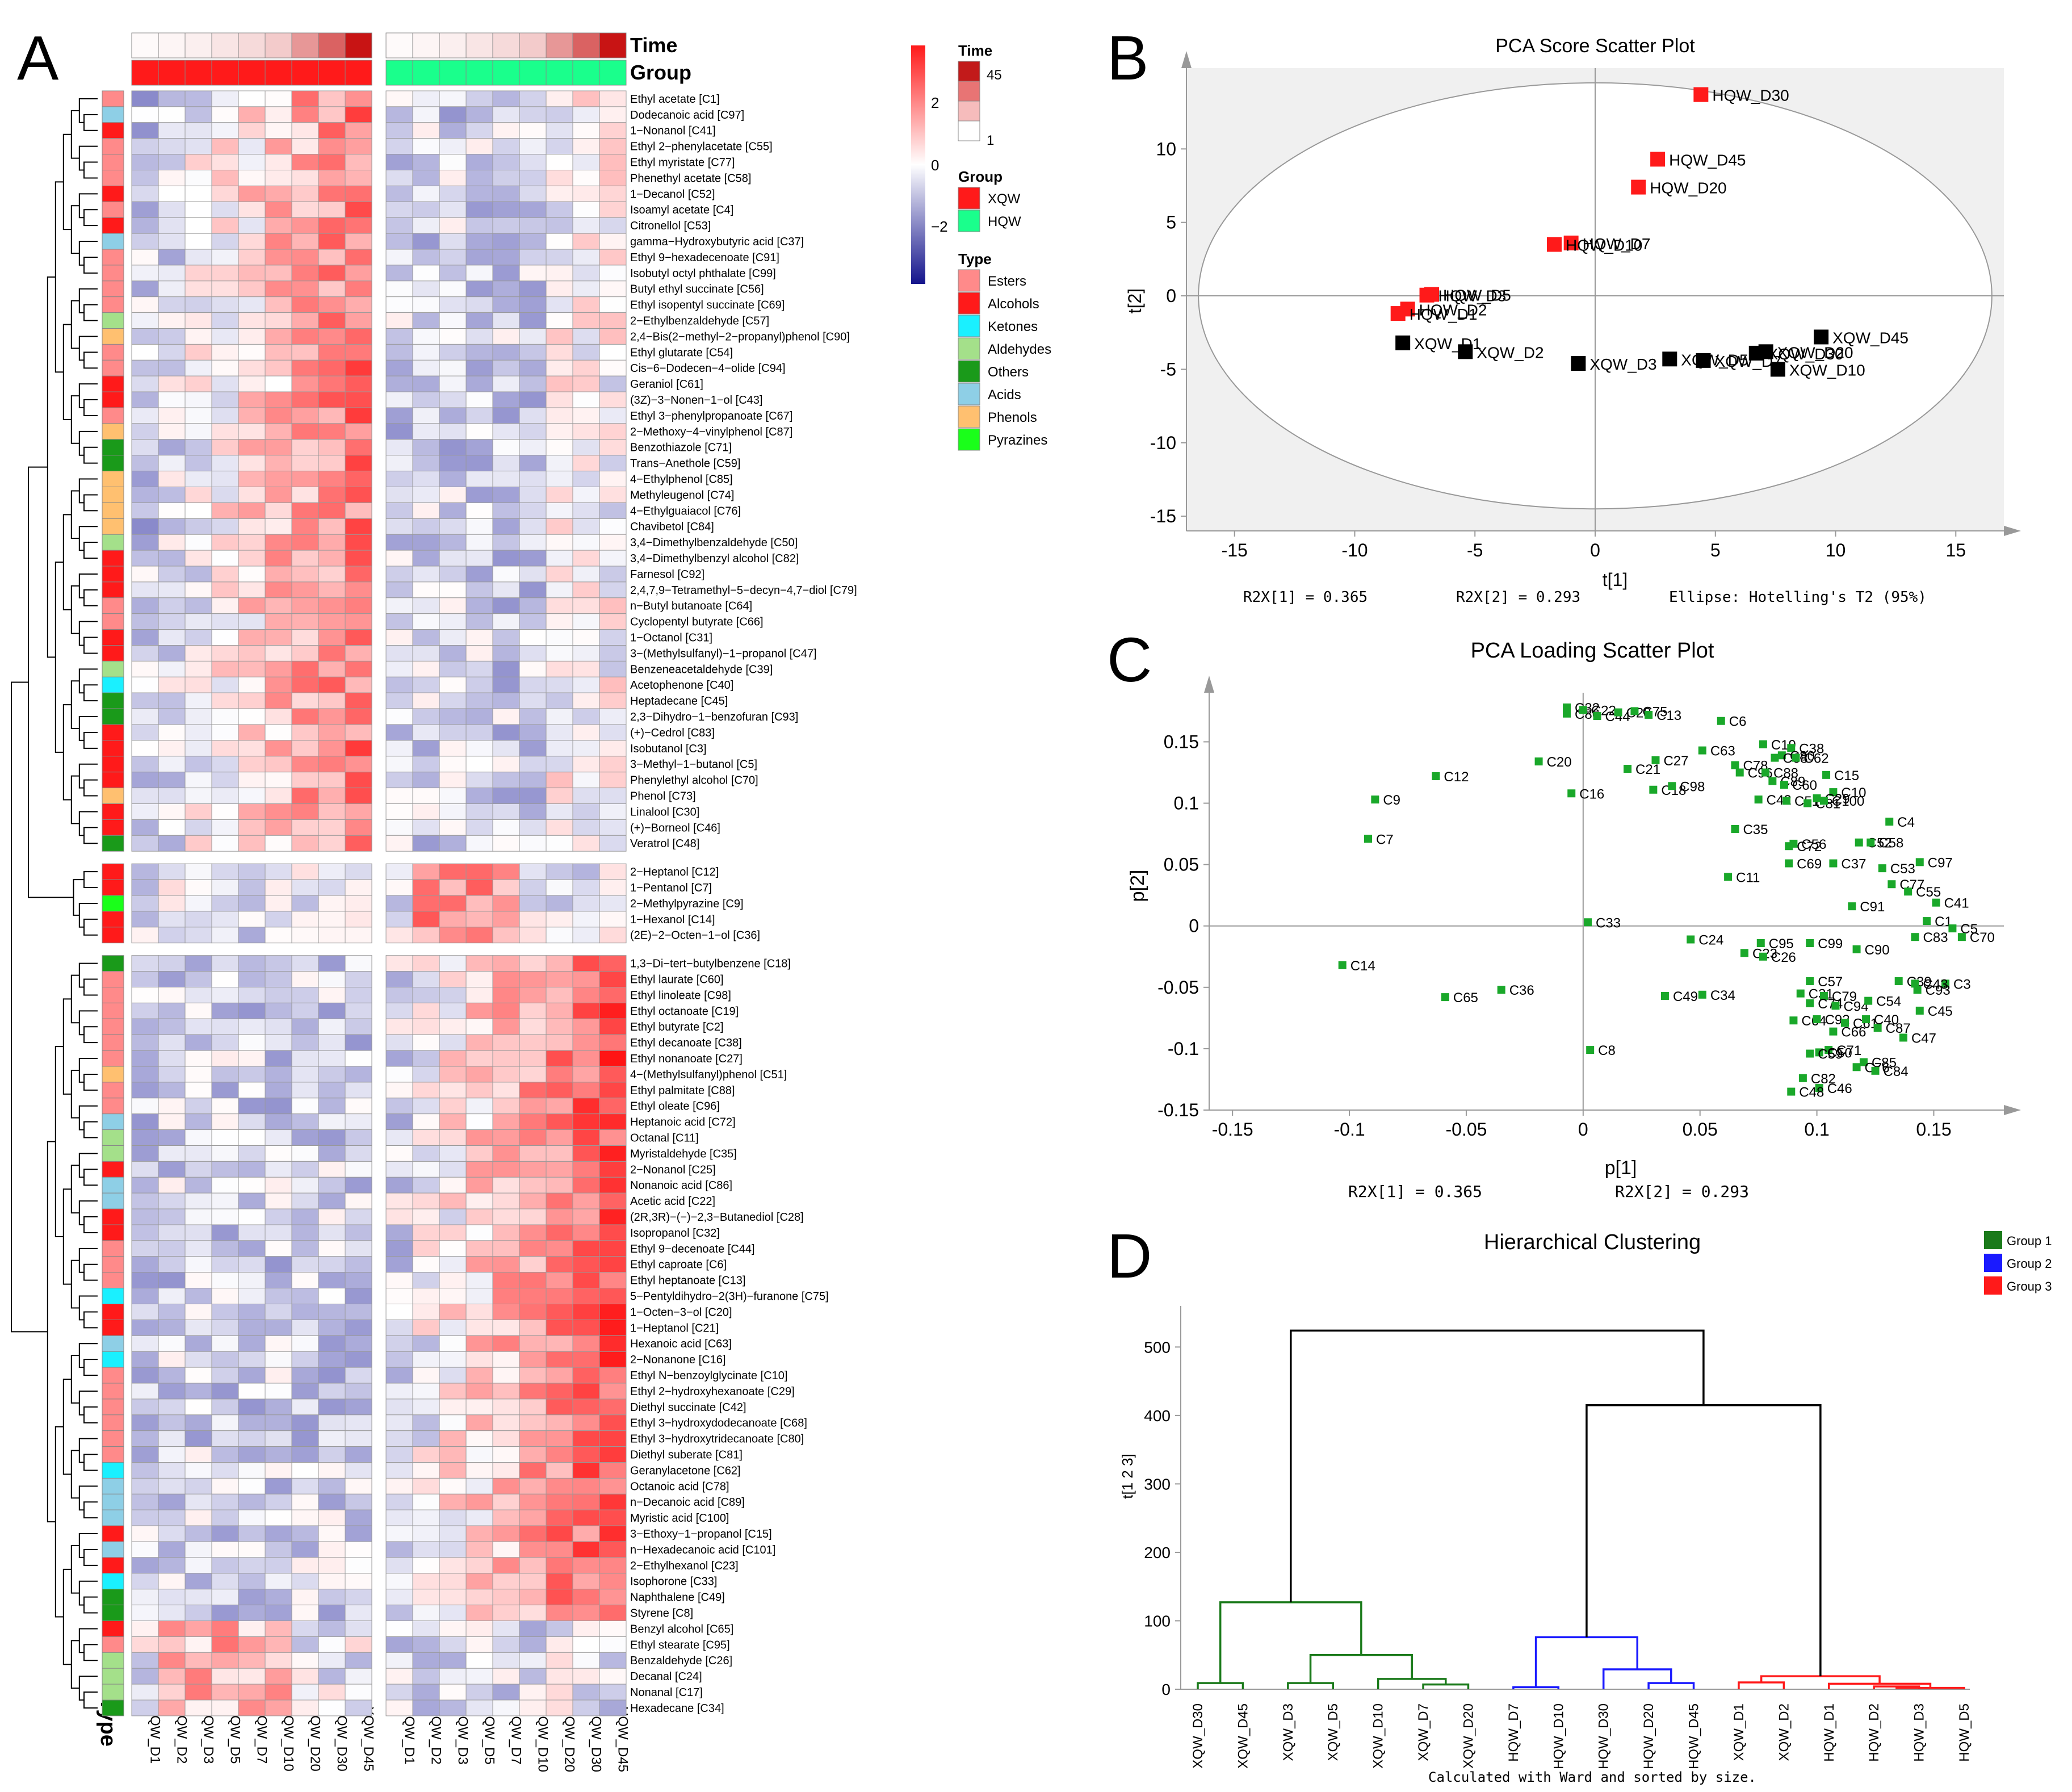 This screenshot has width=2072, height=1792. What do you see at coordinates (453, 45) in the screenshot?
I see `time-annotation-cell` at bounding box center [453, 45].